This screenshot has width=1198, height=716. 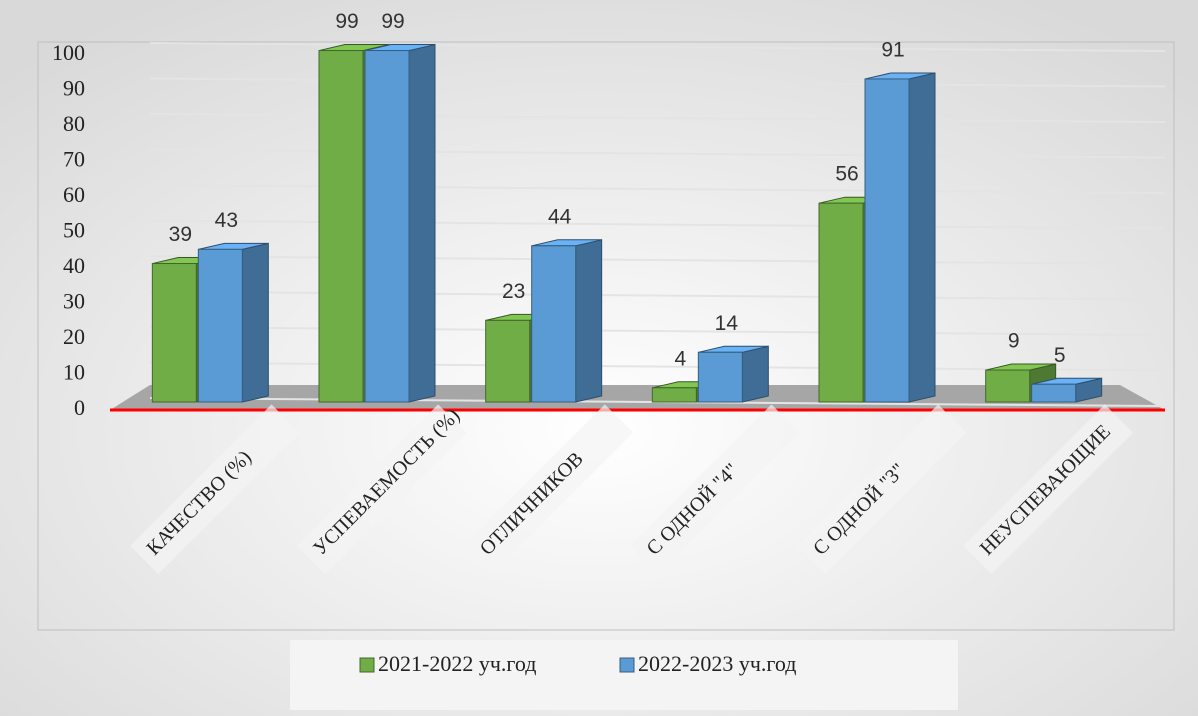 What do you see at coordinates (727, 323) in the screenshot?
I see `data-label: 14` at bounding box center [727, 323].